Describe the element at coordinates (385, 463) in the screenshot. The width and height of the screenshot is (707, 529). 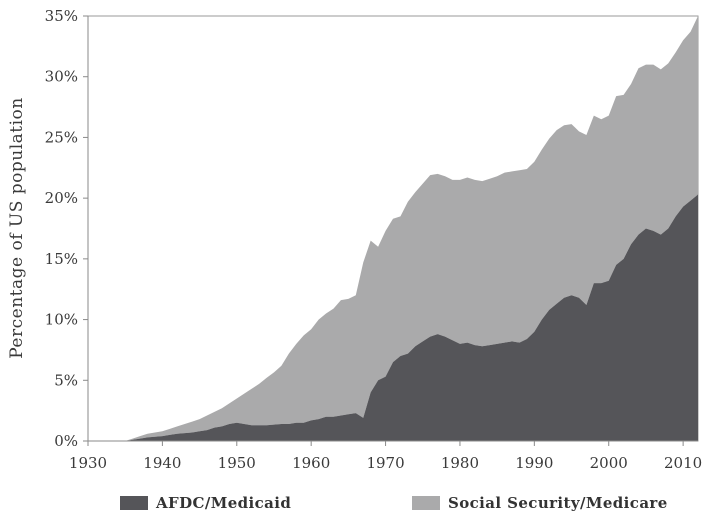
I see `x-tick-label-1970: 1970` at that location.